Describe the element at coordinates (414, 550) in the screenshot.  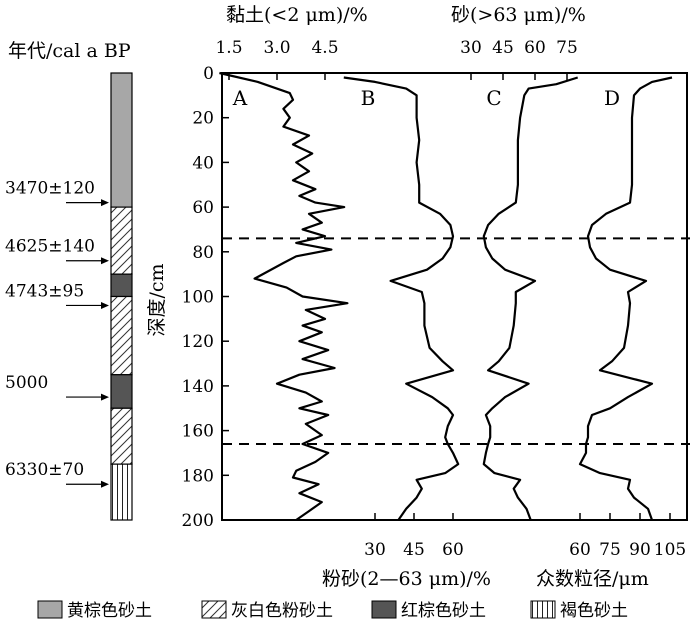
I see `silt-tick-label: 45` at that location.